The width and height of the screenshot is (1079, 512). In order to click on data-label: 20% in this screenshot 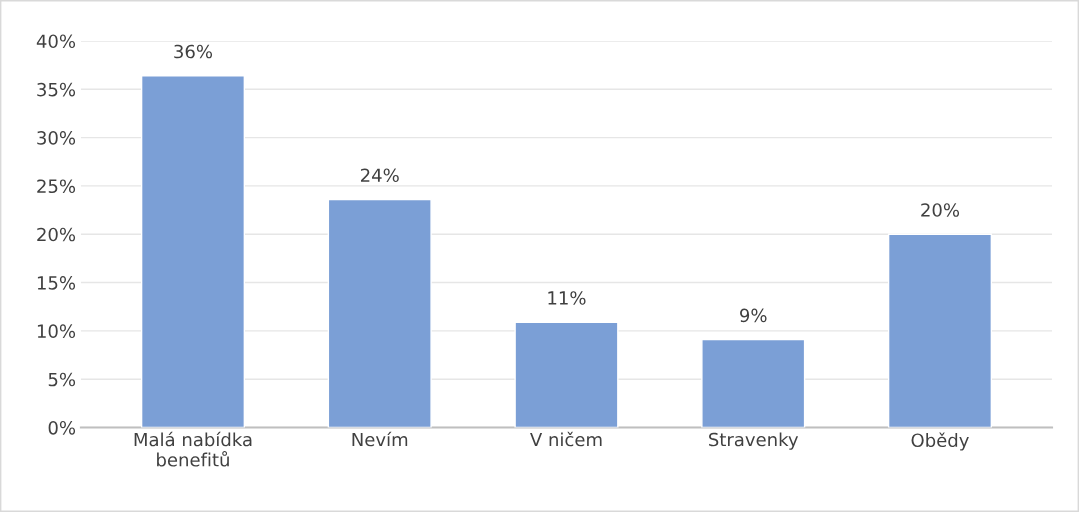, I will do `click(940, 210)`.